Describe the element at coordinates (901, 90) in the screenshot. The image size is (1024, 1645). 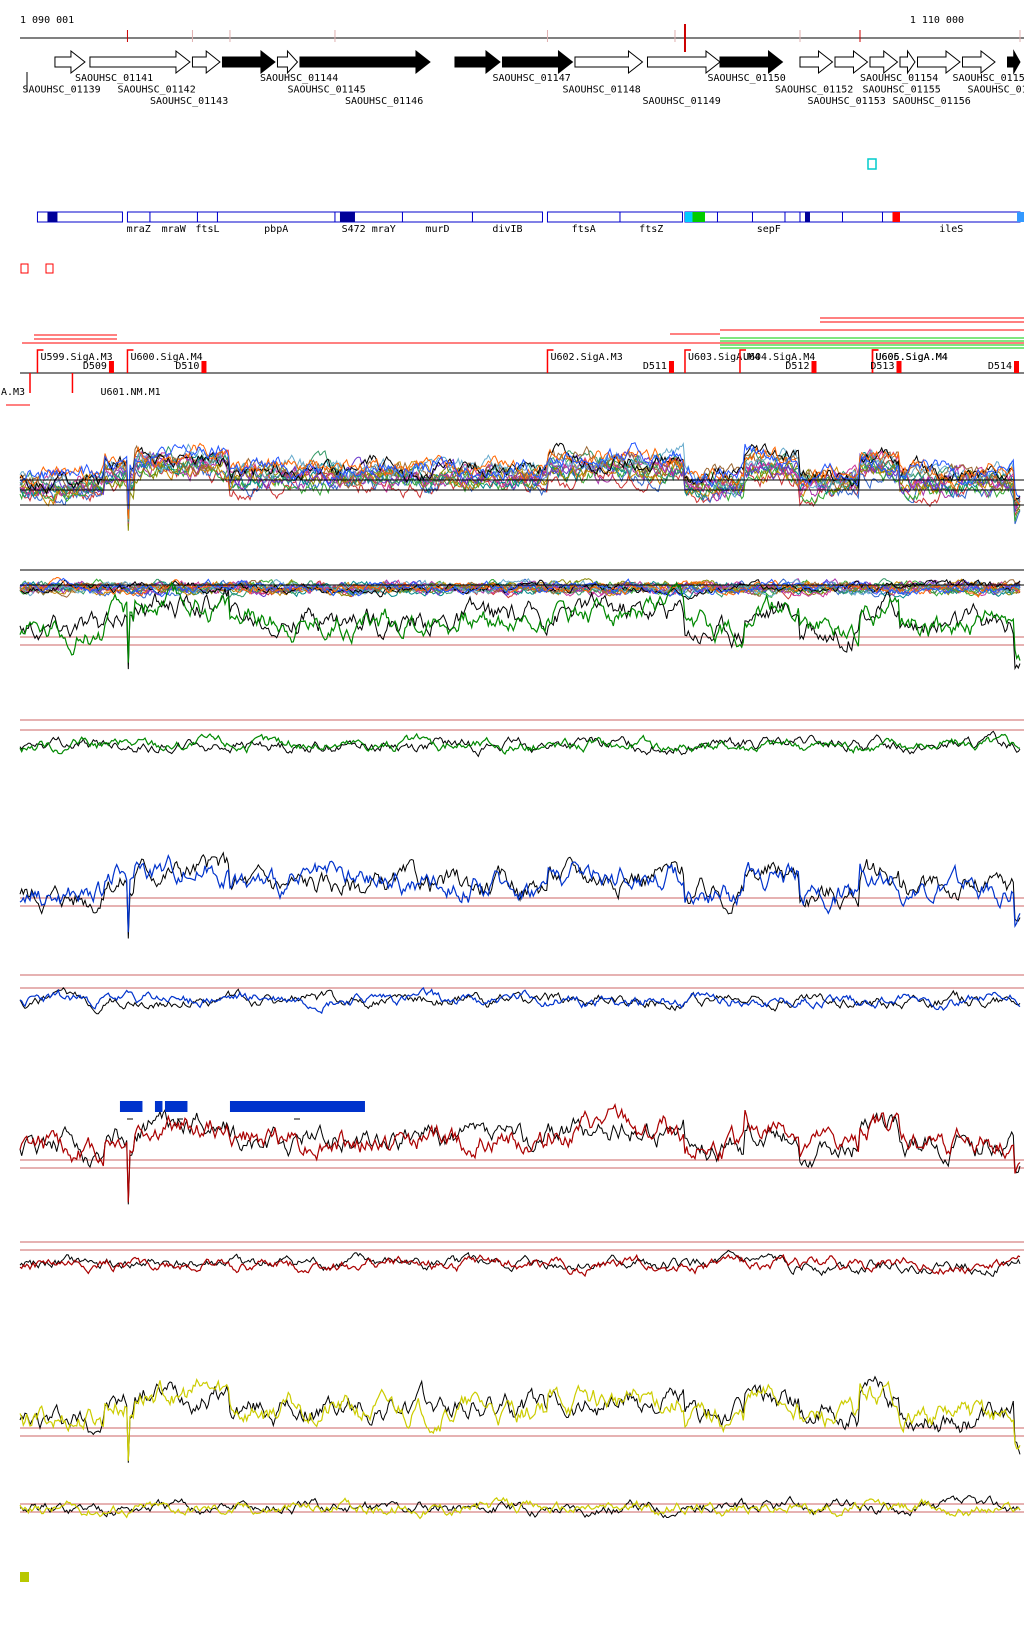
I see `gene-label: SAOUHSC_01155` at that location.